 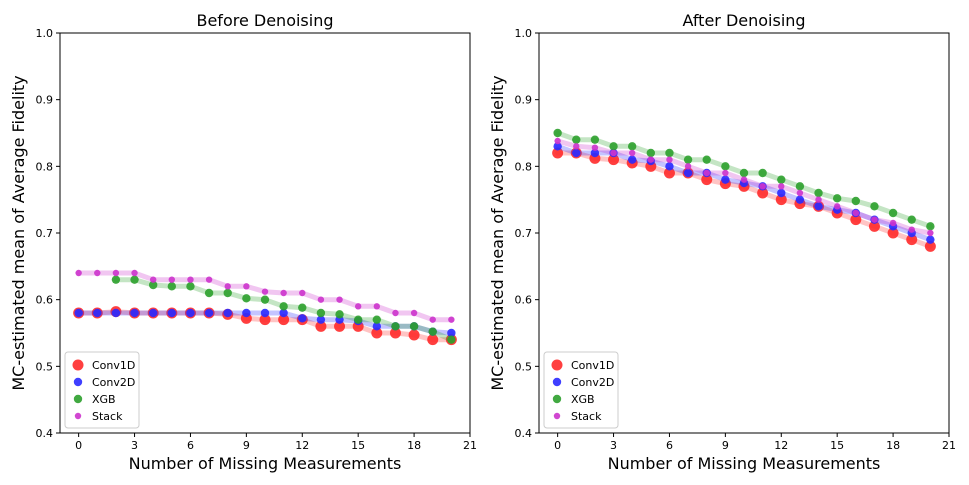 What do you see at coordinates (470, 445) in the screenshot?
I see `x-tick-label: 21` at bounding box center [470, 445].